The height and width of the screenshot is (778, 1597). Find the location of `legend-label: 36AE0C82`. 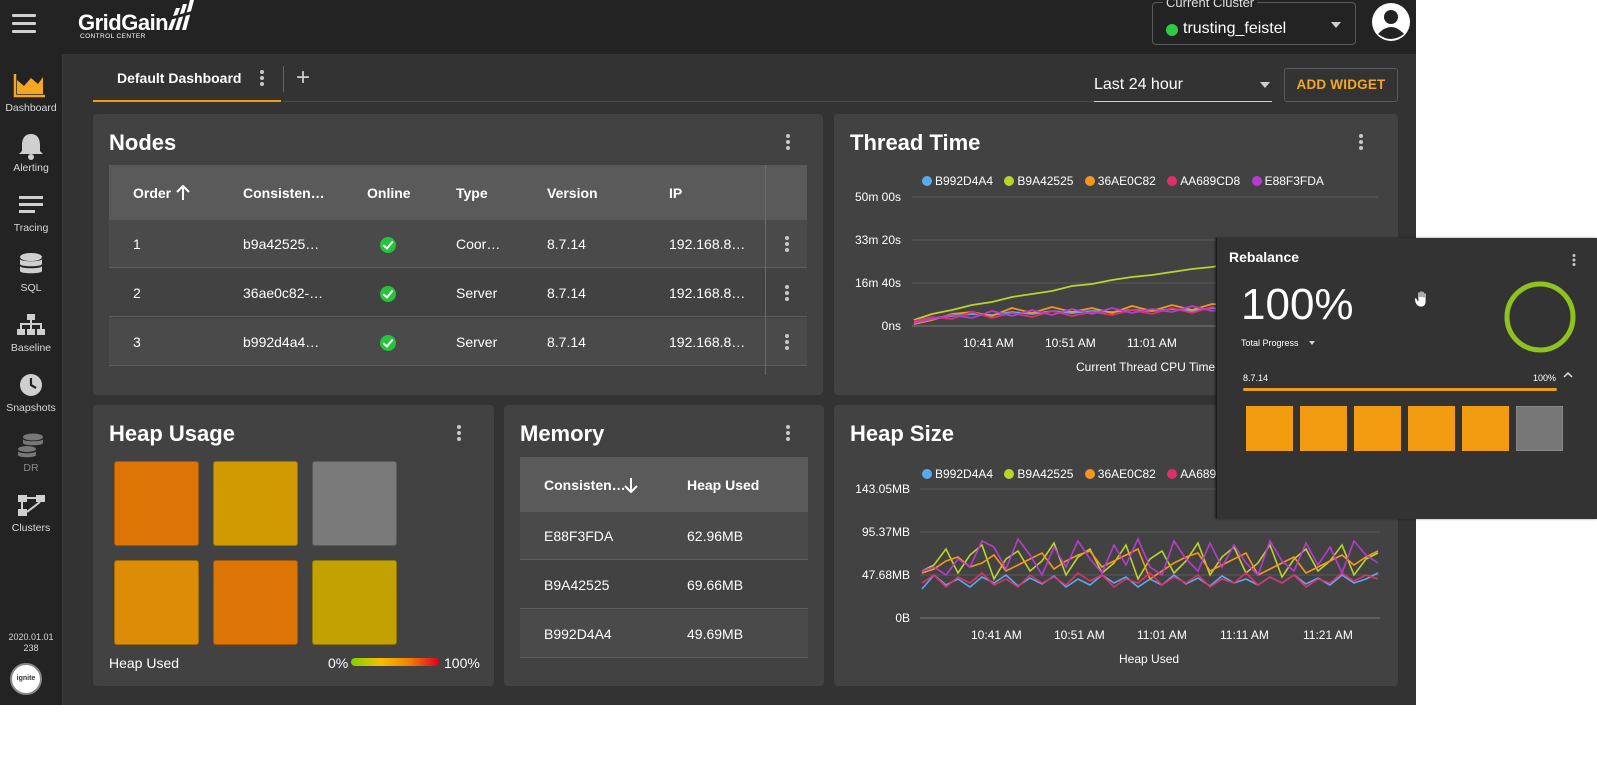

legend-label: 36AE0C82 is located at coordinates (1126, 181).